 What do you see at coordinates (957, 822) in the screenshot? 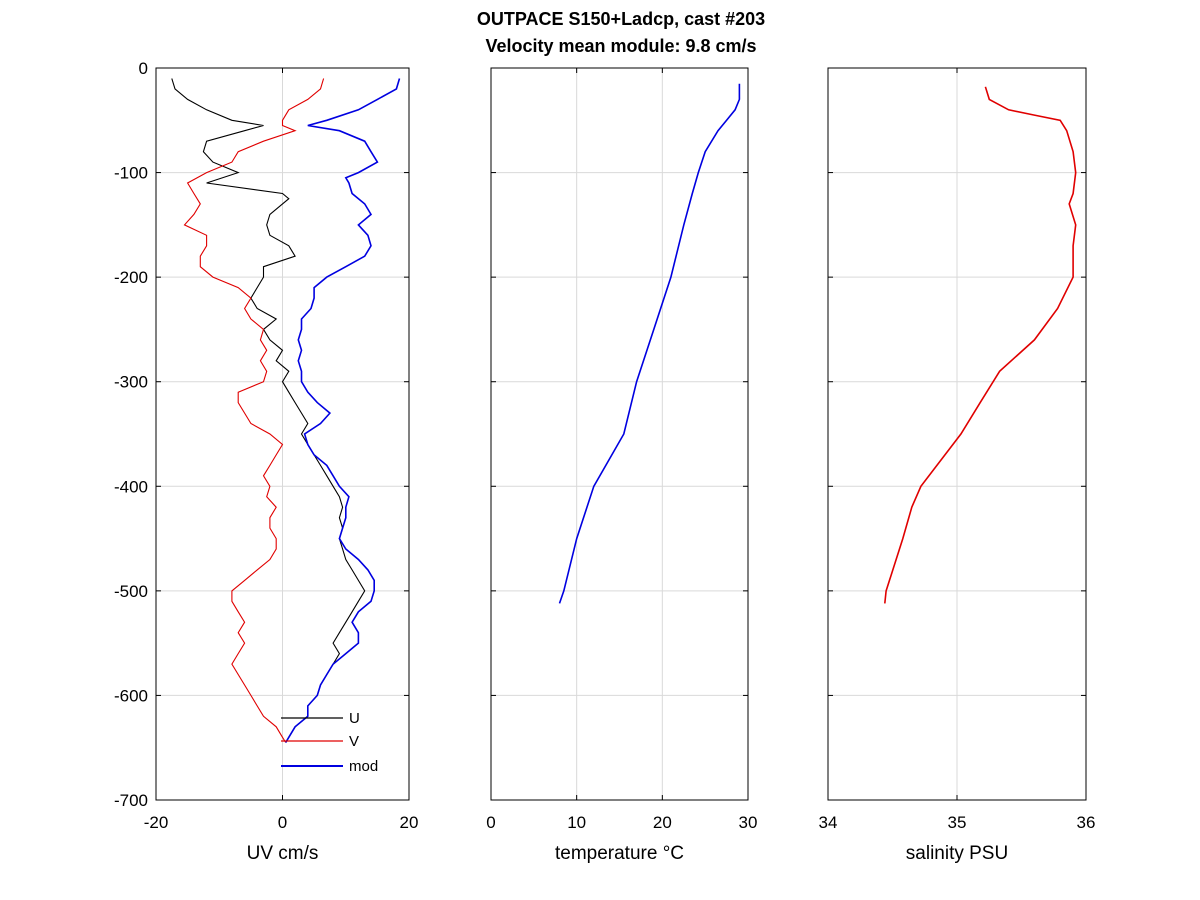
I see `x-tick-label: 35` at bounding box center [957, 822].